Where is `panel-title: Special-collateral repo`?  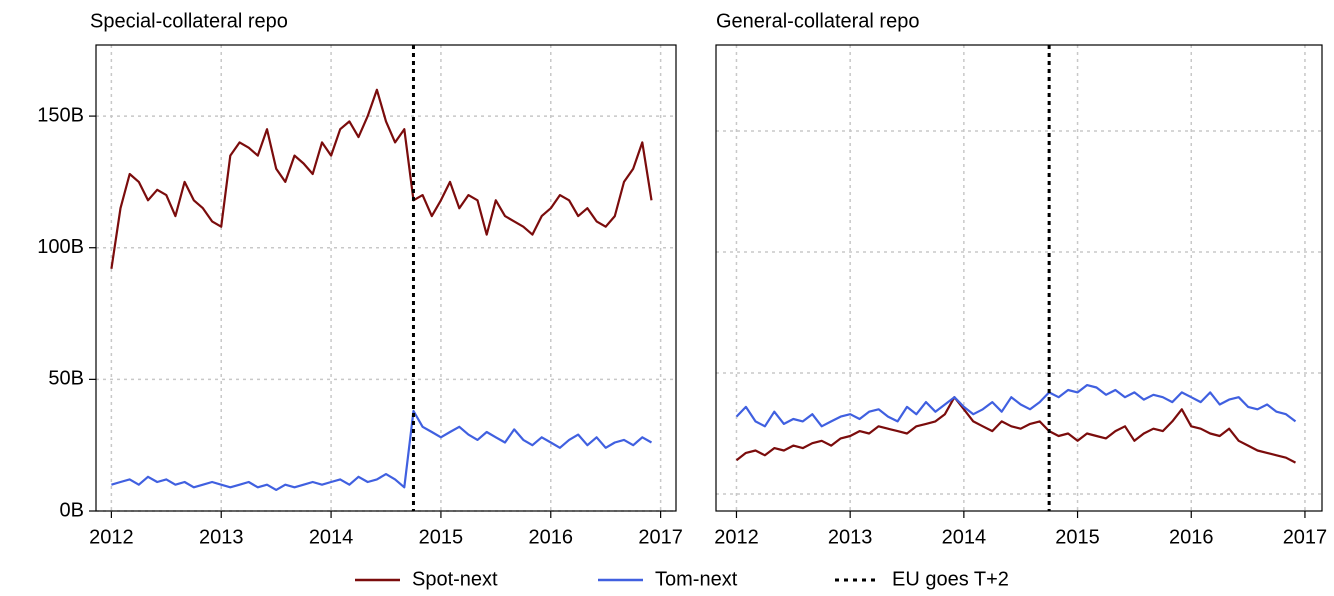 panel-title: Special-collateral repo is located at coordinates (189, 21).